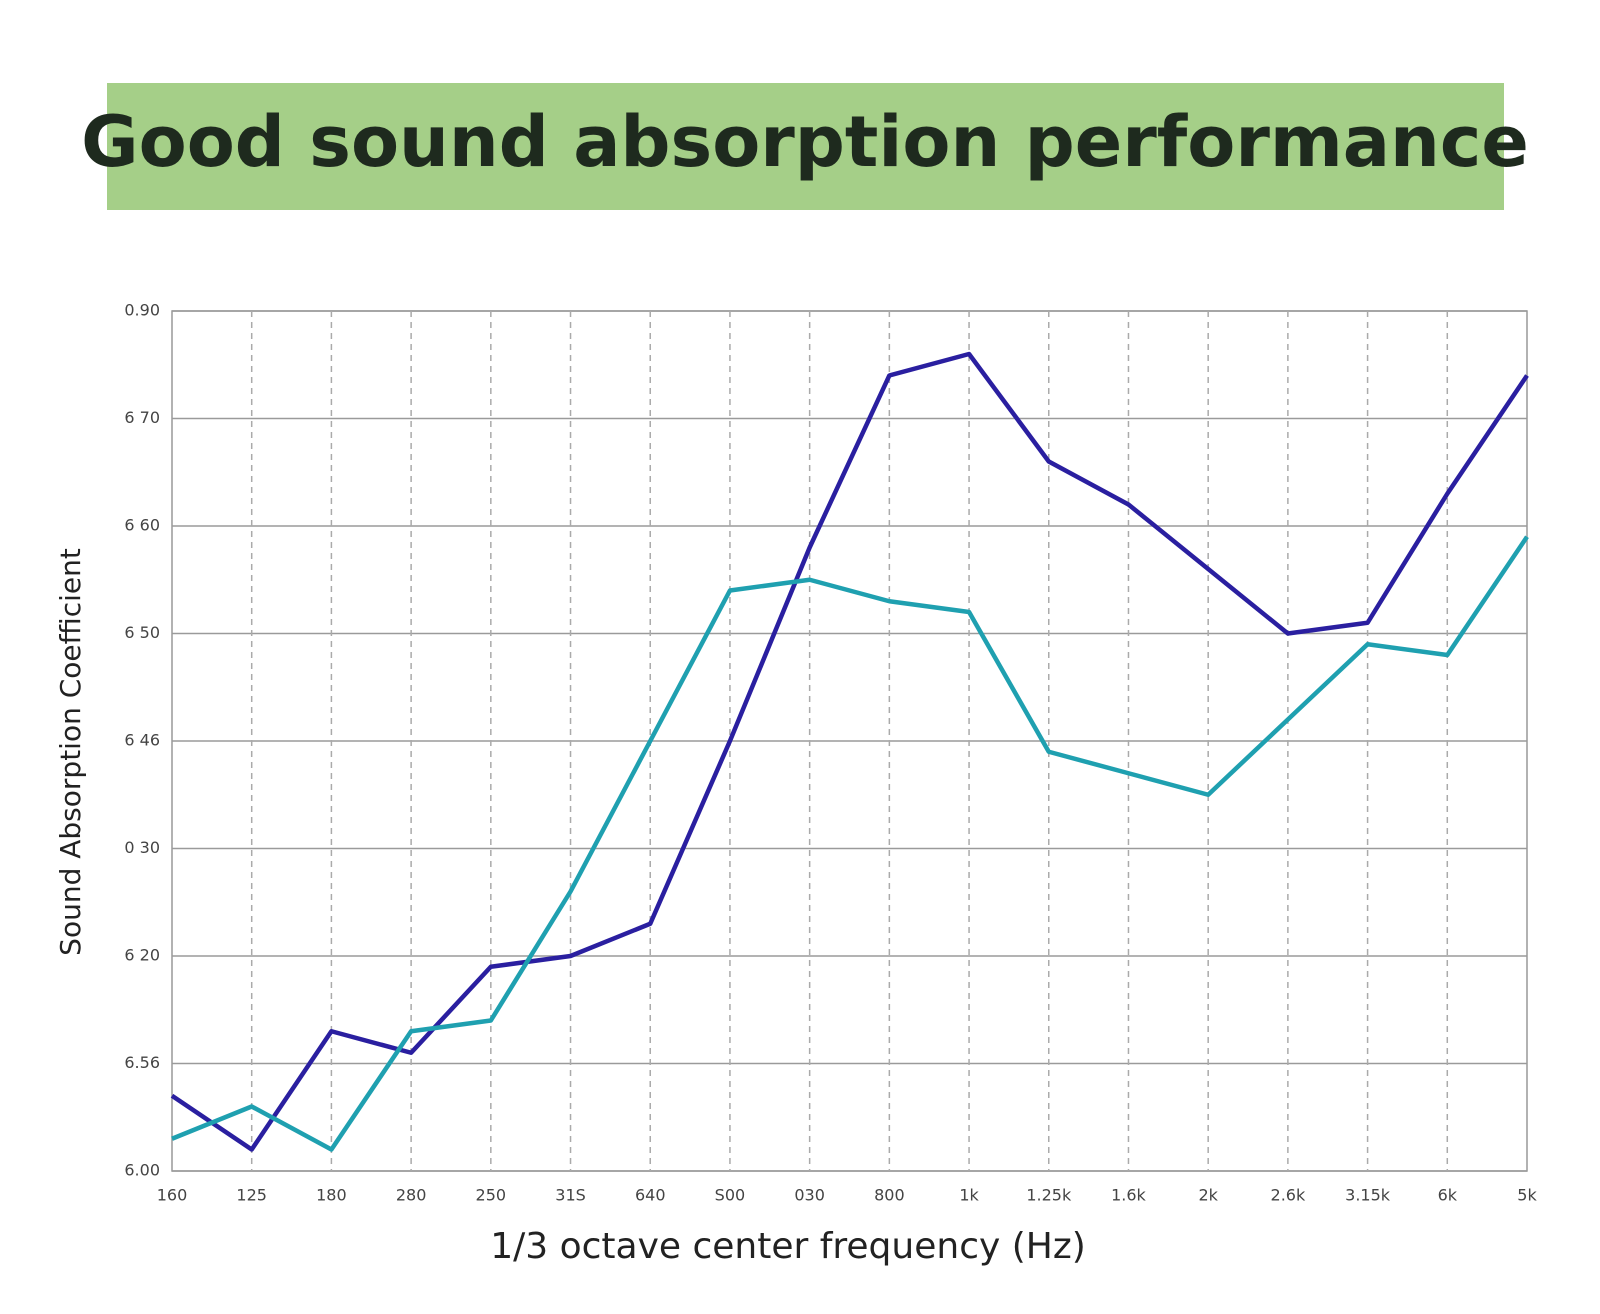 The height and width of the screenshot is (1314, 1600). What do you see at coordinates (809, 1195) in the screenshot?
I see `x-tick-label: 030` at bounding box center [809, 1195].